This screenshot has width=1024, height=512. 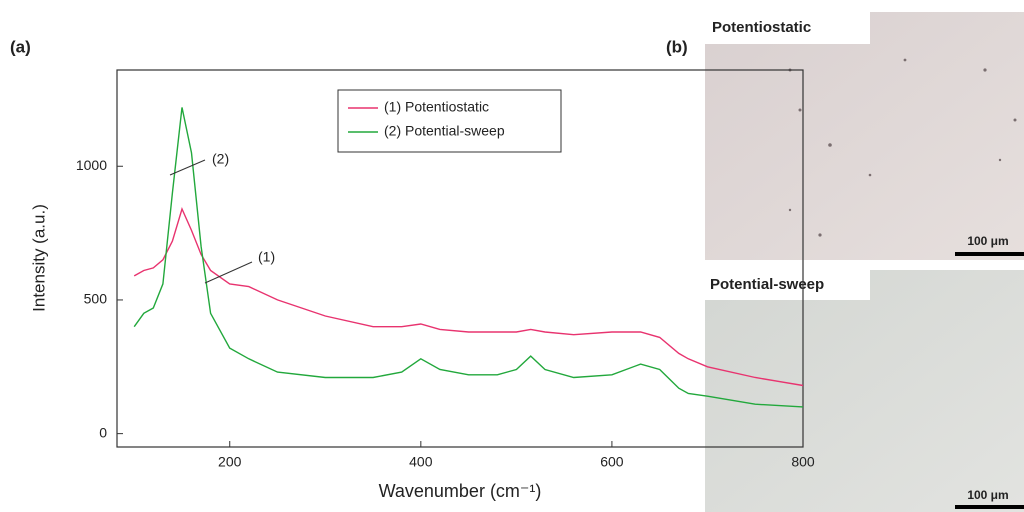 What do you see at coordinates (612, 462) in the screenshot?
I see `x-tick-label: 600` at bounding box center [612, 462].